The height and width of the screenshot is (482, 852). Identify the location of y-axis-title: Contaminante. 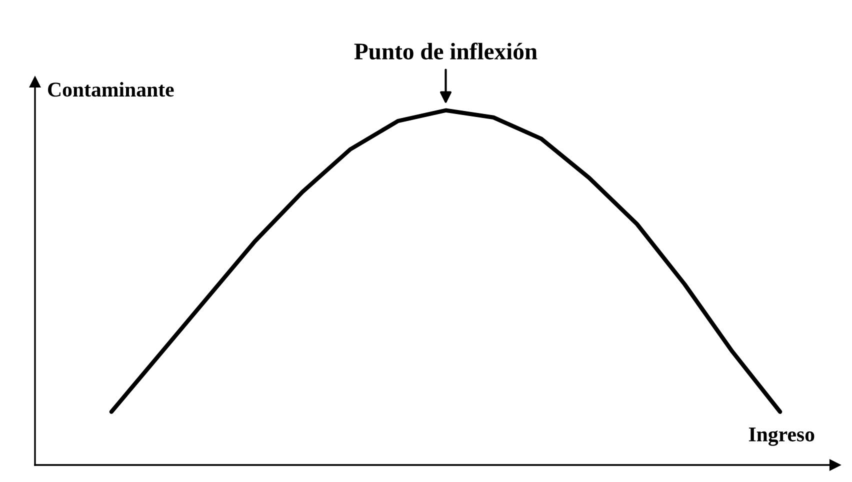
(111, 89).